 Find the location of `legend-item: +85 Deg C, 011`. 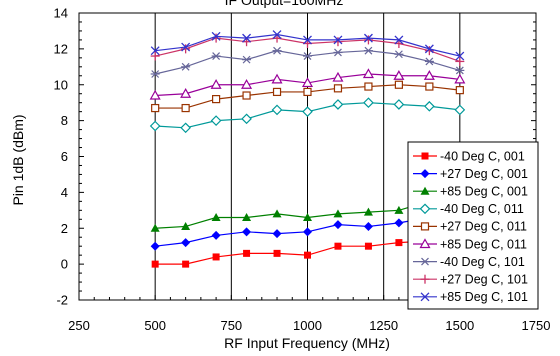

legend-item: +85 Deg C, 011 is located at coordinates (470, 244).